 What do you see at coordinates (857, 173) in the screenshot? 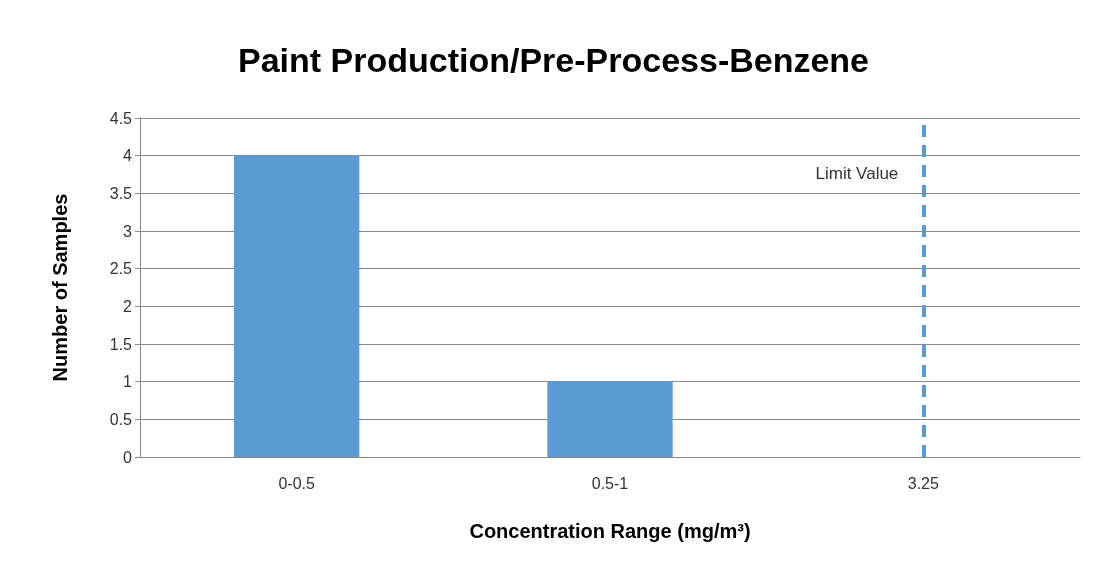
I see `ref-line-label: Limit Value` at bounding box center [857, 173].